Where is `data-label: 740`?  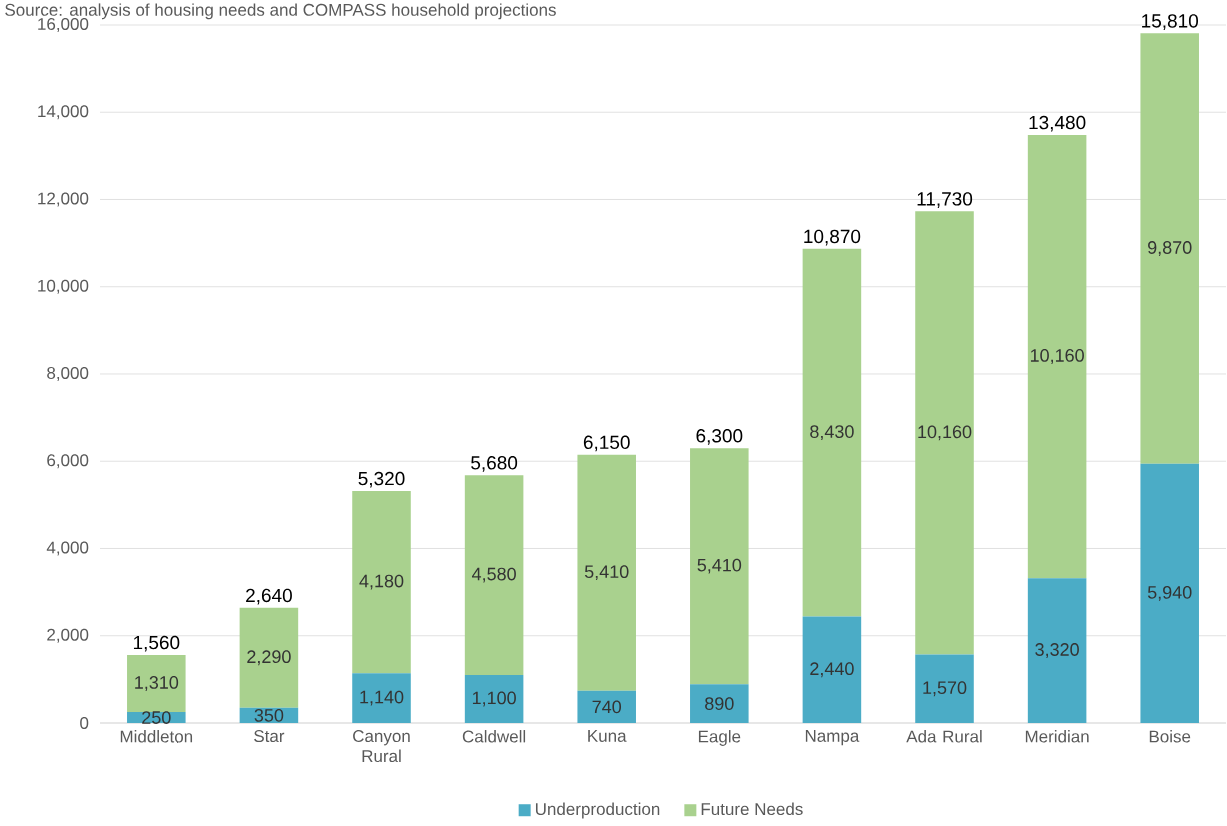 data-label: 740 is located at coordinates (607, 707).